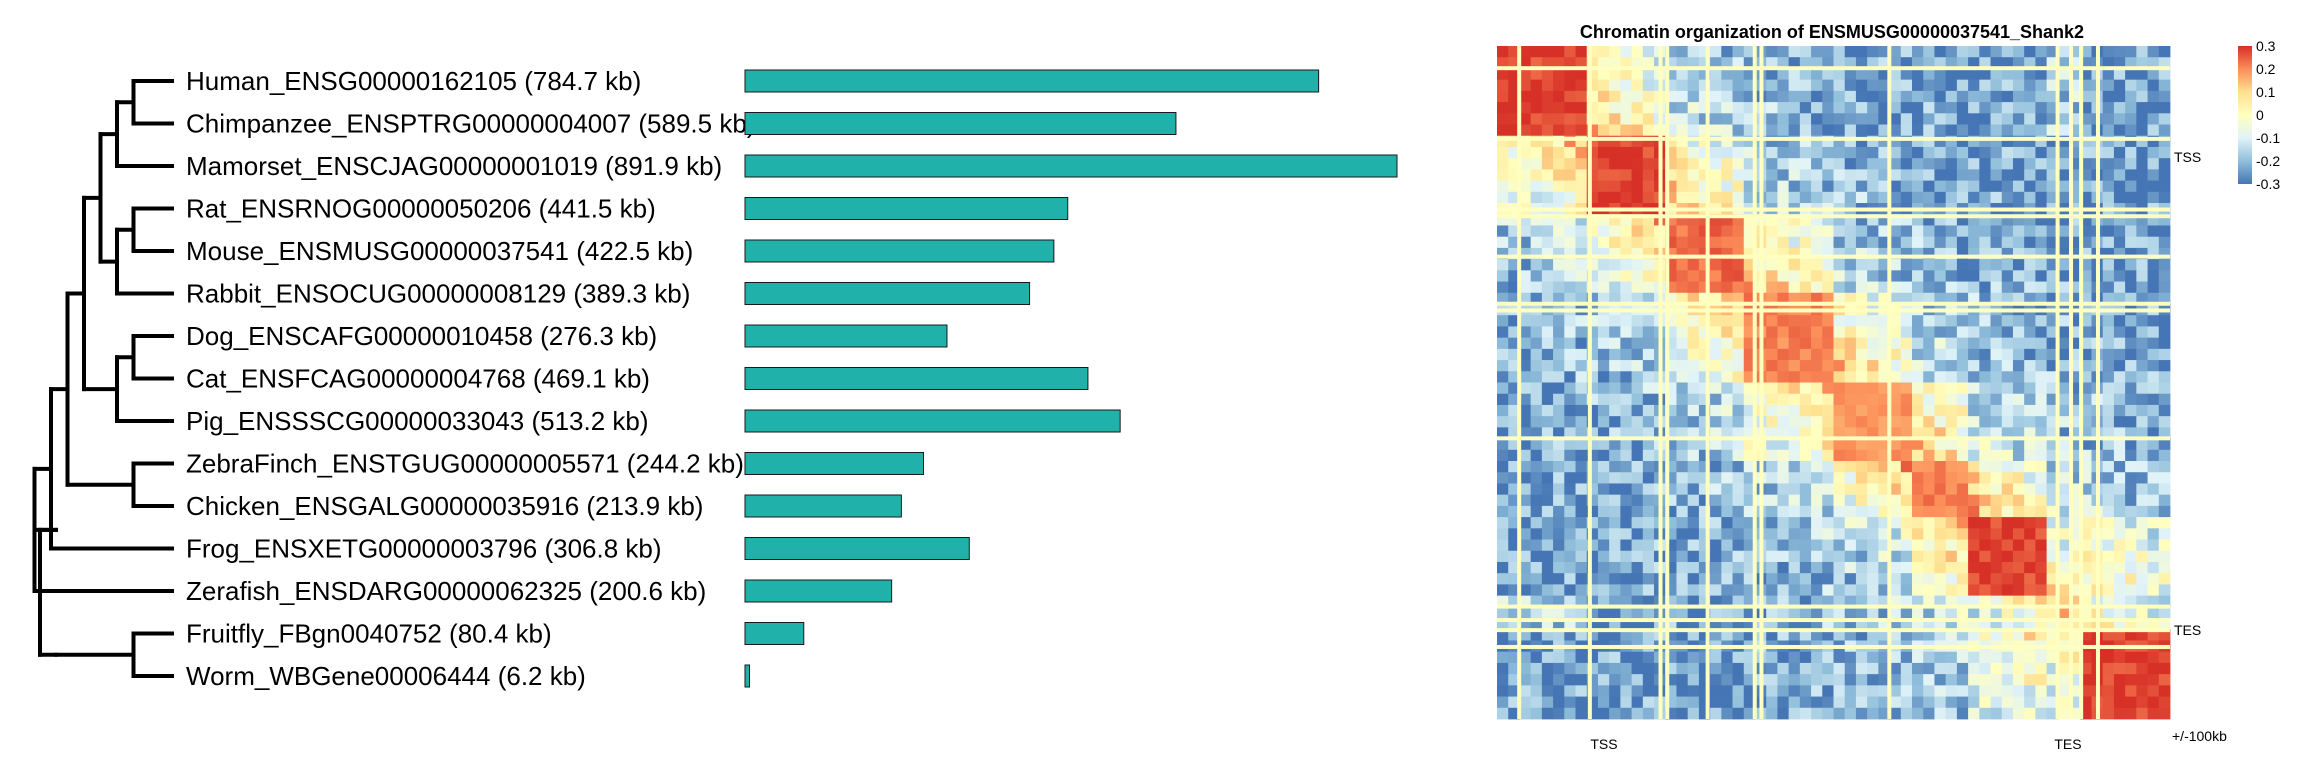 This screenshot has width=2306, height=768. Describe the element at coordinates (1519, 382) in the screenshot. I see `heatmap-blank-column` at that location.